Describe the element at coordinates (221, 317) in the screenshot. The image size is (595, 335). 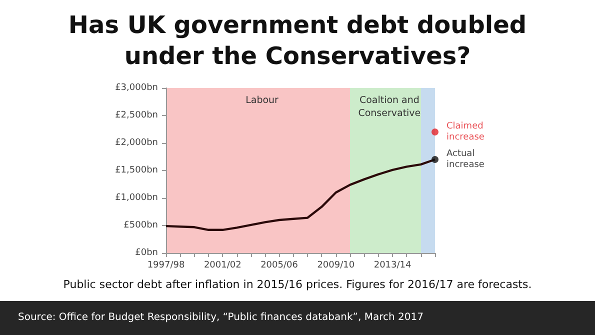
I see `source-note: Source: Office for Budget Responsibility, “Public finances databank”, March 2017` at that location.